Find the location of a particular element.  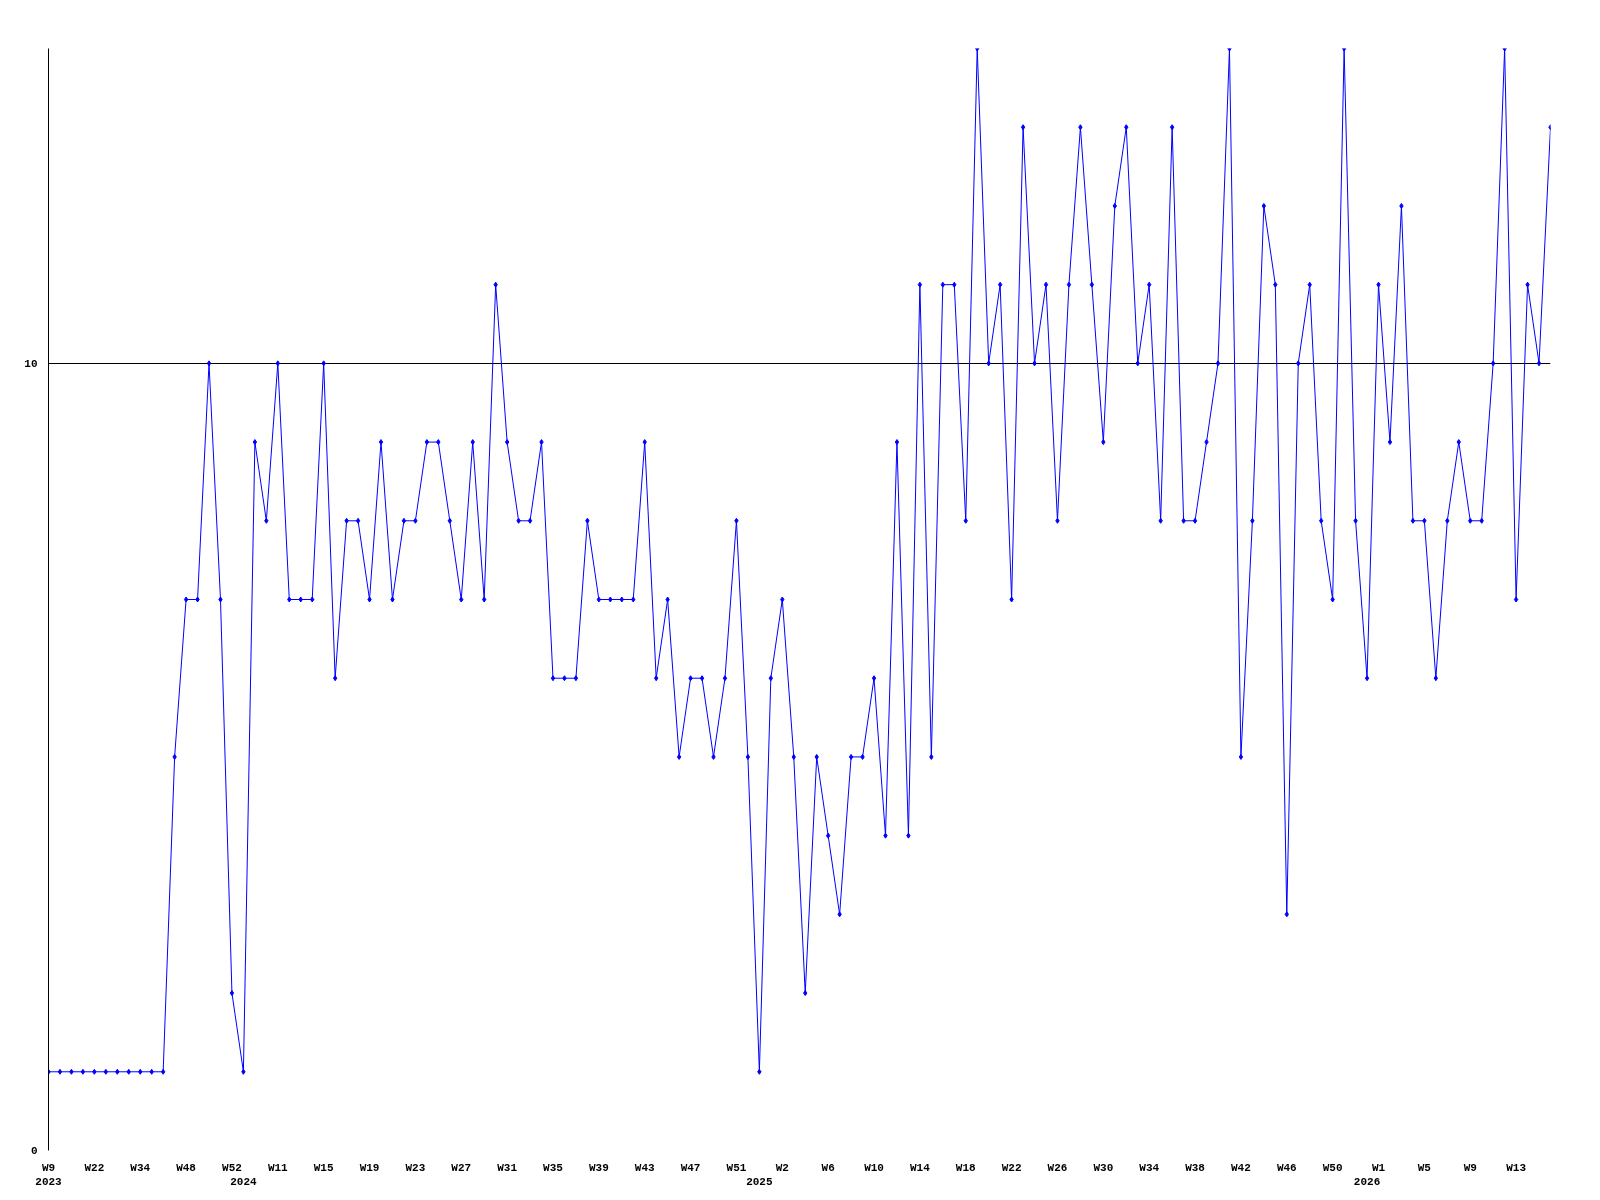

x-tick-label: W19 is located at coordinates (369, 1167).